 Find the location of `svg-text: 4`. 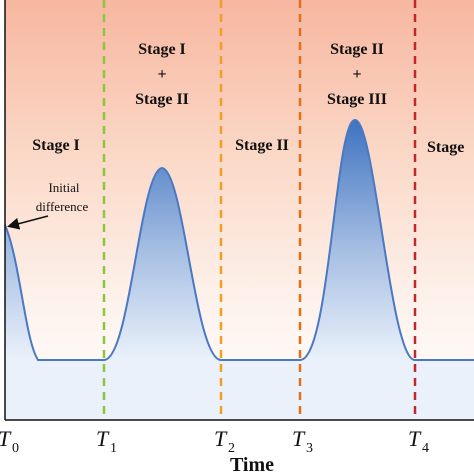

svg-text: 4 is located at coordinates (425, 448).